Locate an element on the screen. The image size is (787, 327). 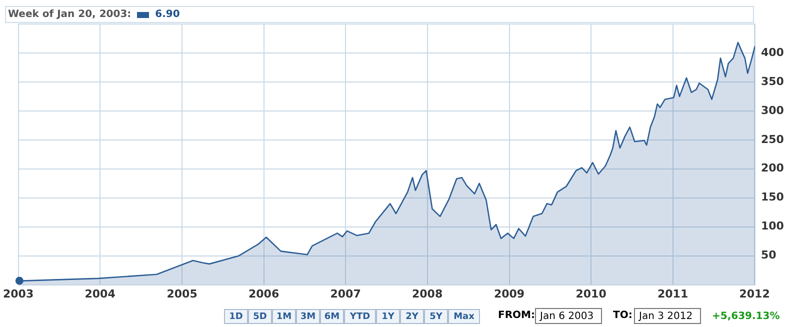
text: 2Y is located at coordinates (412, 316).